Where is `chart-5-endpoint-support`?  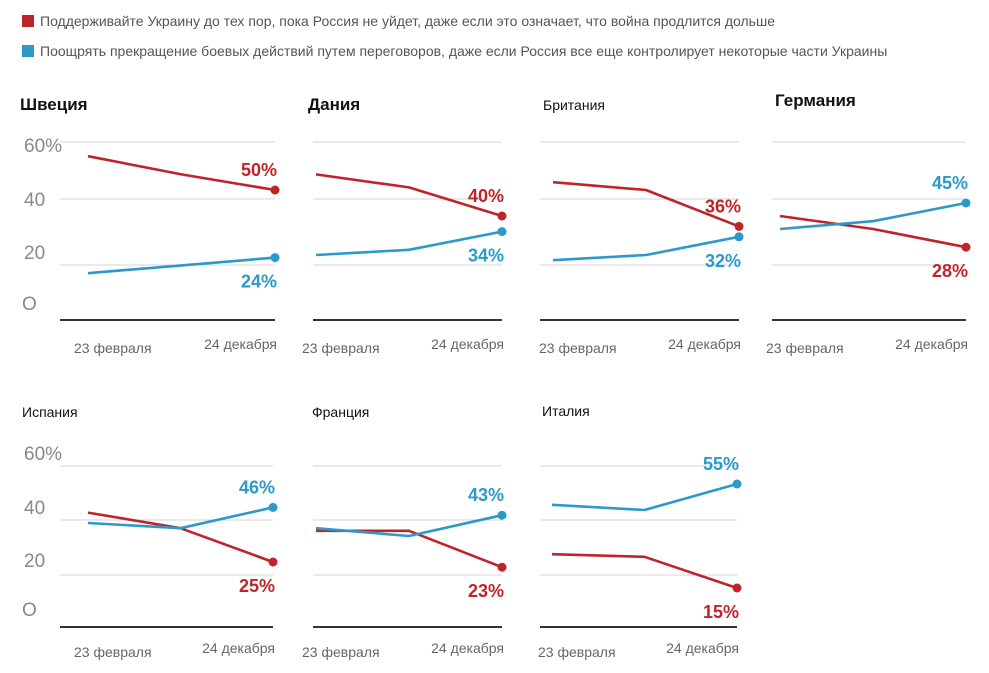 chart-5-endpoint-support is located at coordinates (502, 567).